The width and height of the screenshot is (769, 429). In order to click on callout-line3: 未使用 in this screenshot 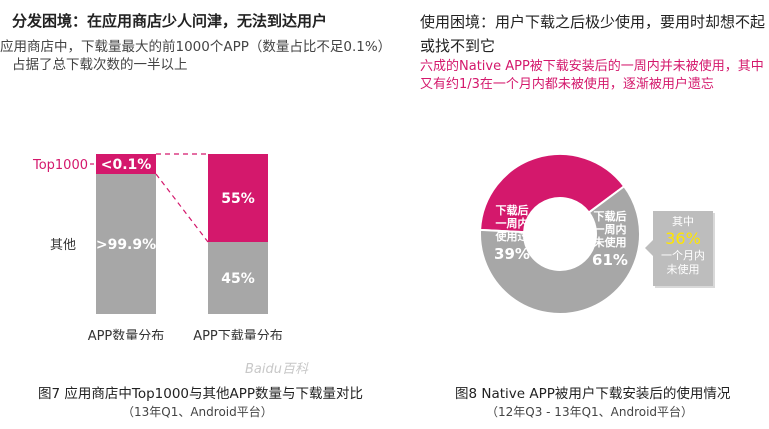, I will do `click(683, 269)`.